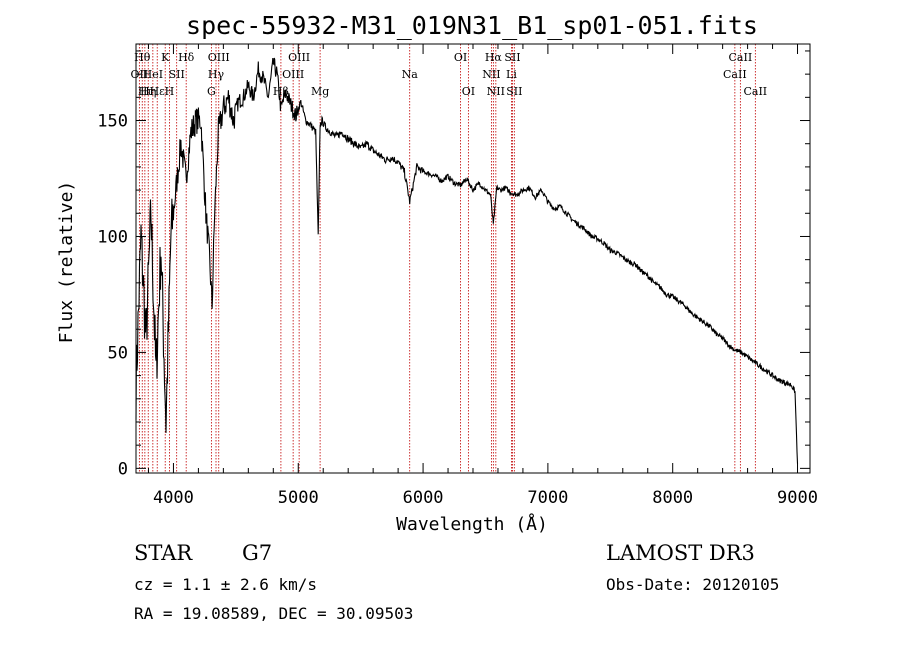 The width and height of the screenshot is (900, 654). I want to click on x-tick-label-4: 8000, so click(672, 498).